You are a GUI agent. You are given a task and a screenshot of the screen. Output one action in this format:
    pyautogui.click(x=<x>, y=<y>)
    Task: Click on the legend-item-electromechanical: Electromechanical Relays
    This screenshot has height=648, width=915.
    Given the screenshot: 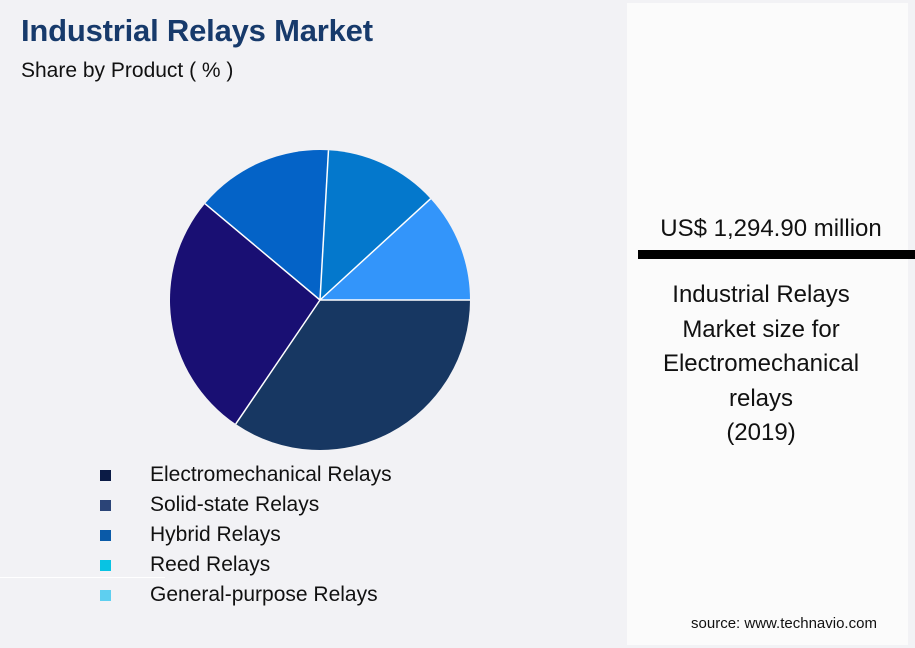 What is the action you would take?
    pyautogui.click(x=246, y=475)
    